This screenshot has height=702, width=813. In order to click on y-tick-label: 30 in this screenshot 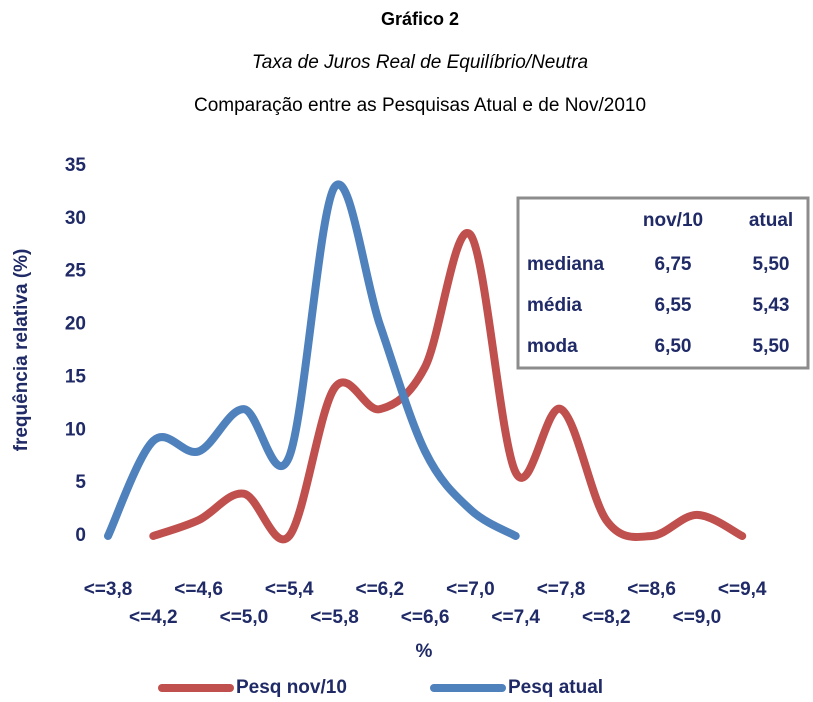, I will do `click(75, 218)`.